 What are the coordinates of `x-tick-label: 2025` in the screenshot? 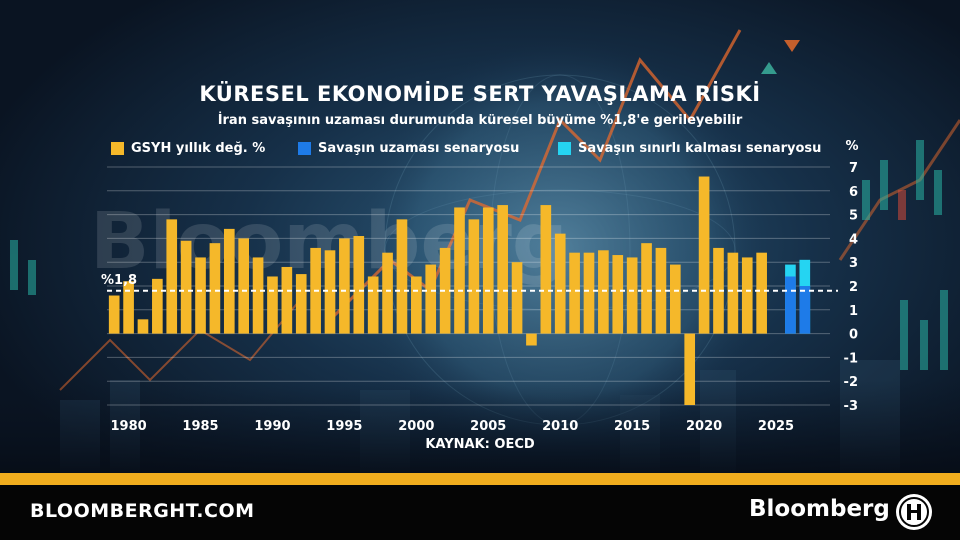 It's located at (776, 426).